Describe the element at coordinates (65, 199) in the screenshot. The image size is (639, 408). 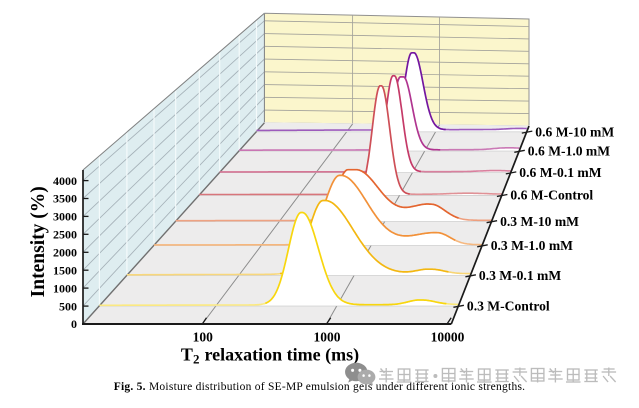
I see `svg-text: 3500` at that location.